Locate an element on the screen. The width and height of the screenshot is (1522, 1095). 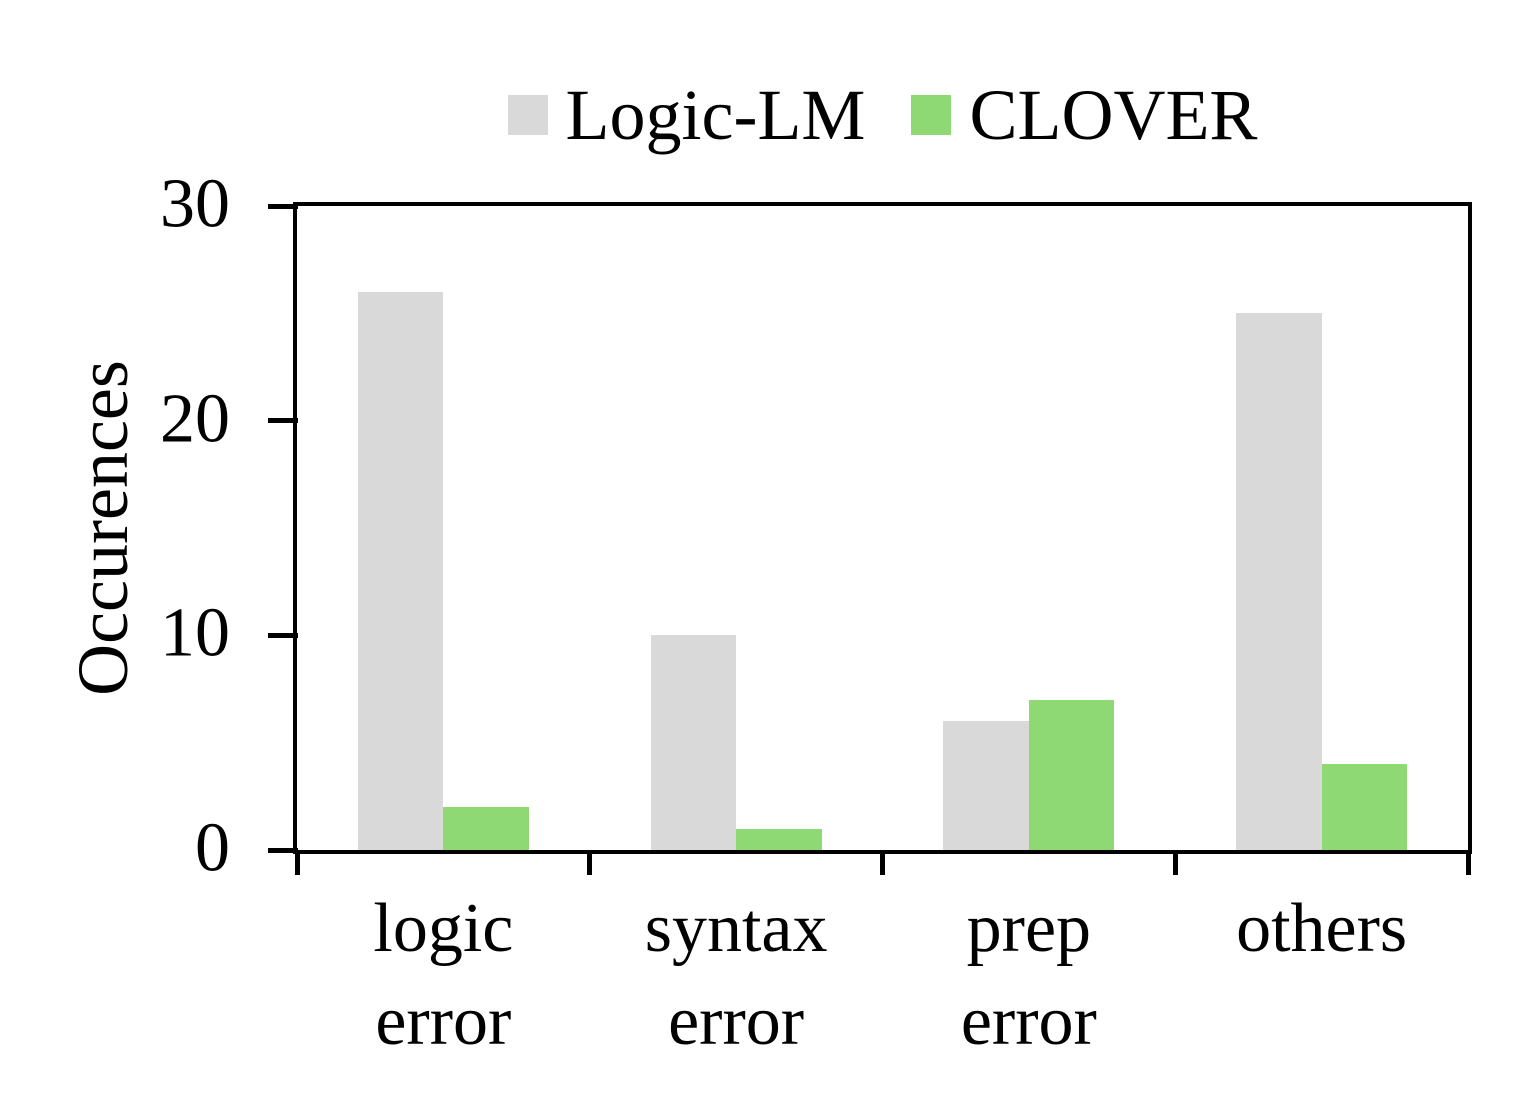
legend-item-clover: CLOVER is located at coordinates (1084, 115).